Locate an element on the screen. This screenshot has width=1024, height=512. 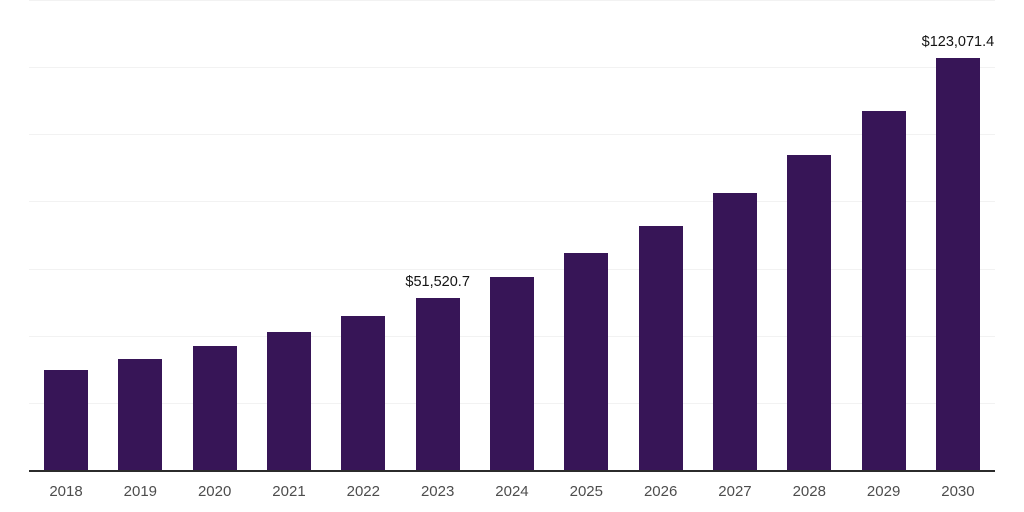
x-axis-label: 2028 is located at coordinates (809, 491).